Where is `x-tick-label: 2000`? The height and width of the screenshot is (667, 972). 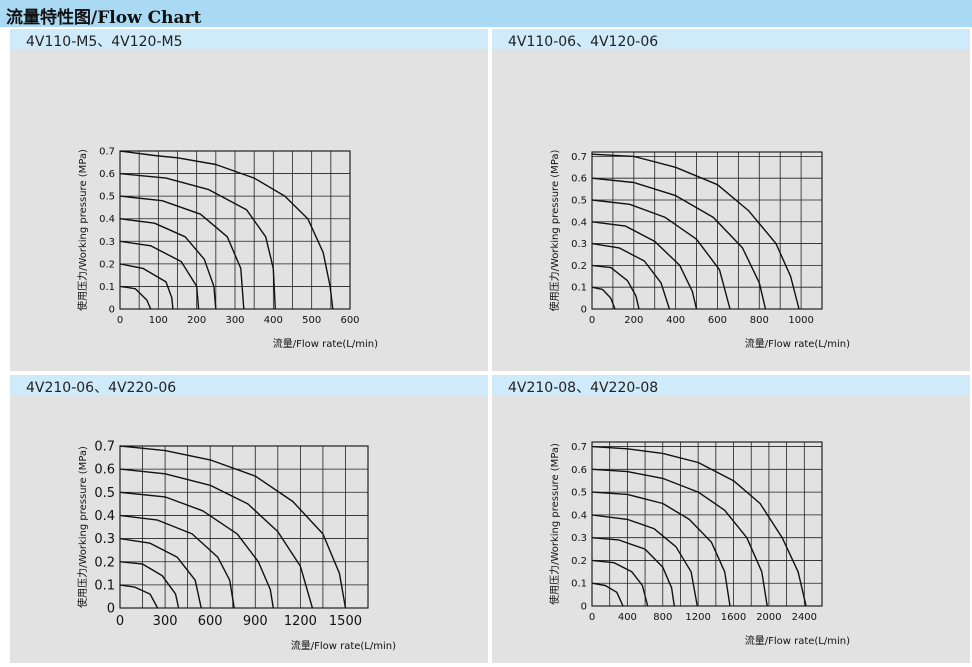 x-tick-label: 2000 is located at coordinates (768, 617).